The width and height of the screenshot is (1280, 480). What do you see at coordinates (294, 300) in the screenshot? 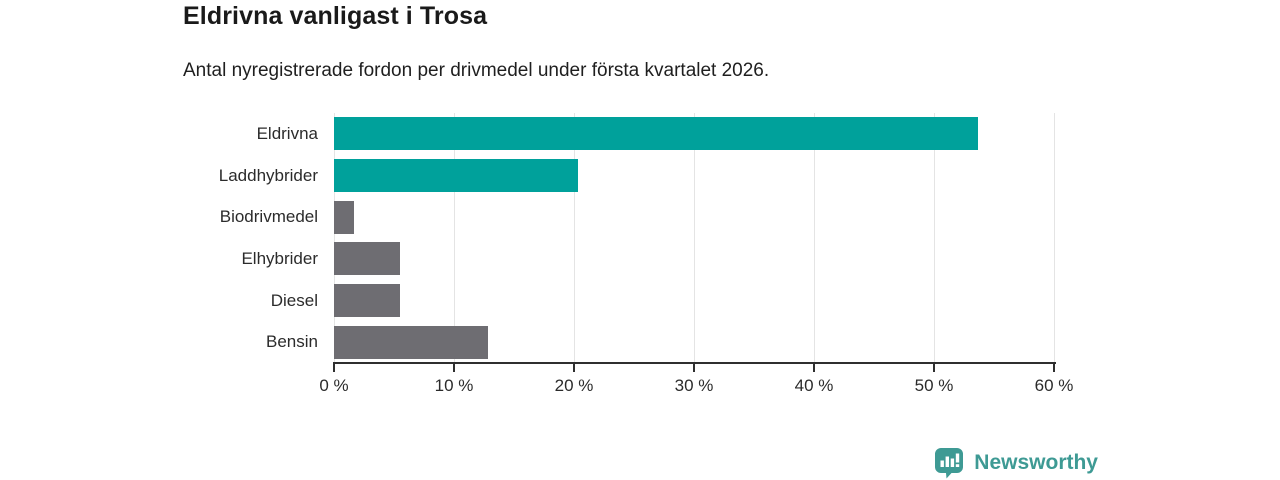
I see `category-label: Diesel` at bounding box center [294, 300].